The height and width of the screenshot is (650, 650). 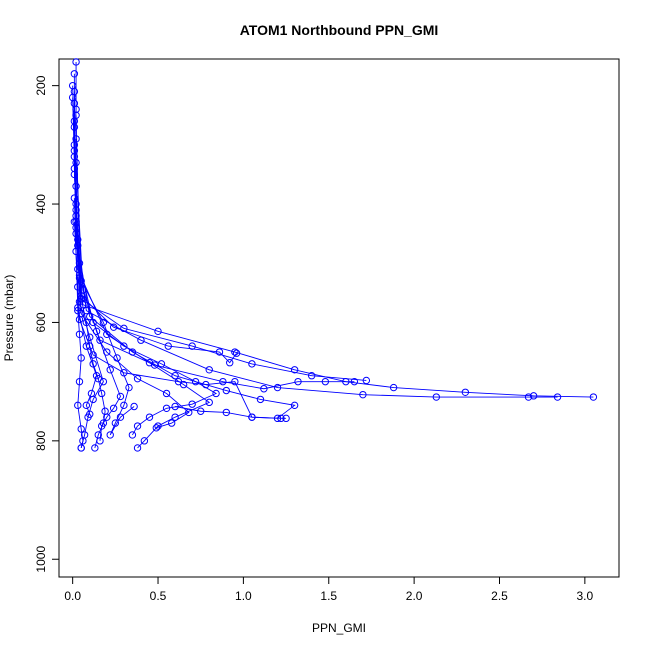 What do you see at coordinates (41, 204) in the screenshot?
I see `y-tick-label: 400` at bounding box center [41, 204].